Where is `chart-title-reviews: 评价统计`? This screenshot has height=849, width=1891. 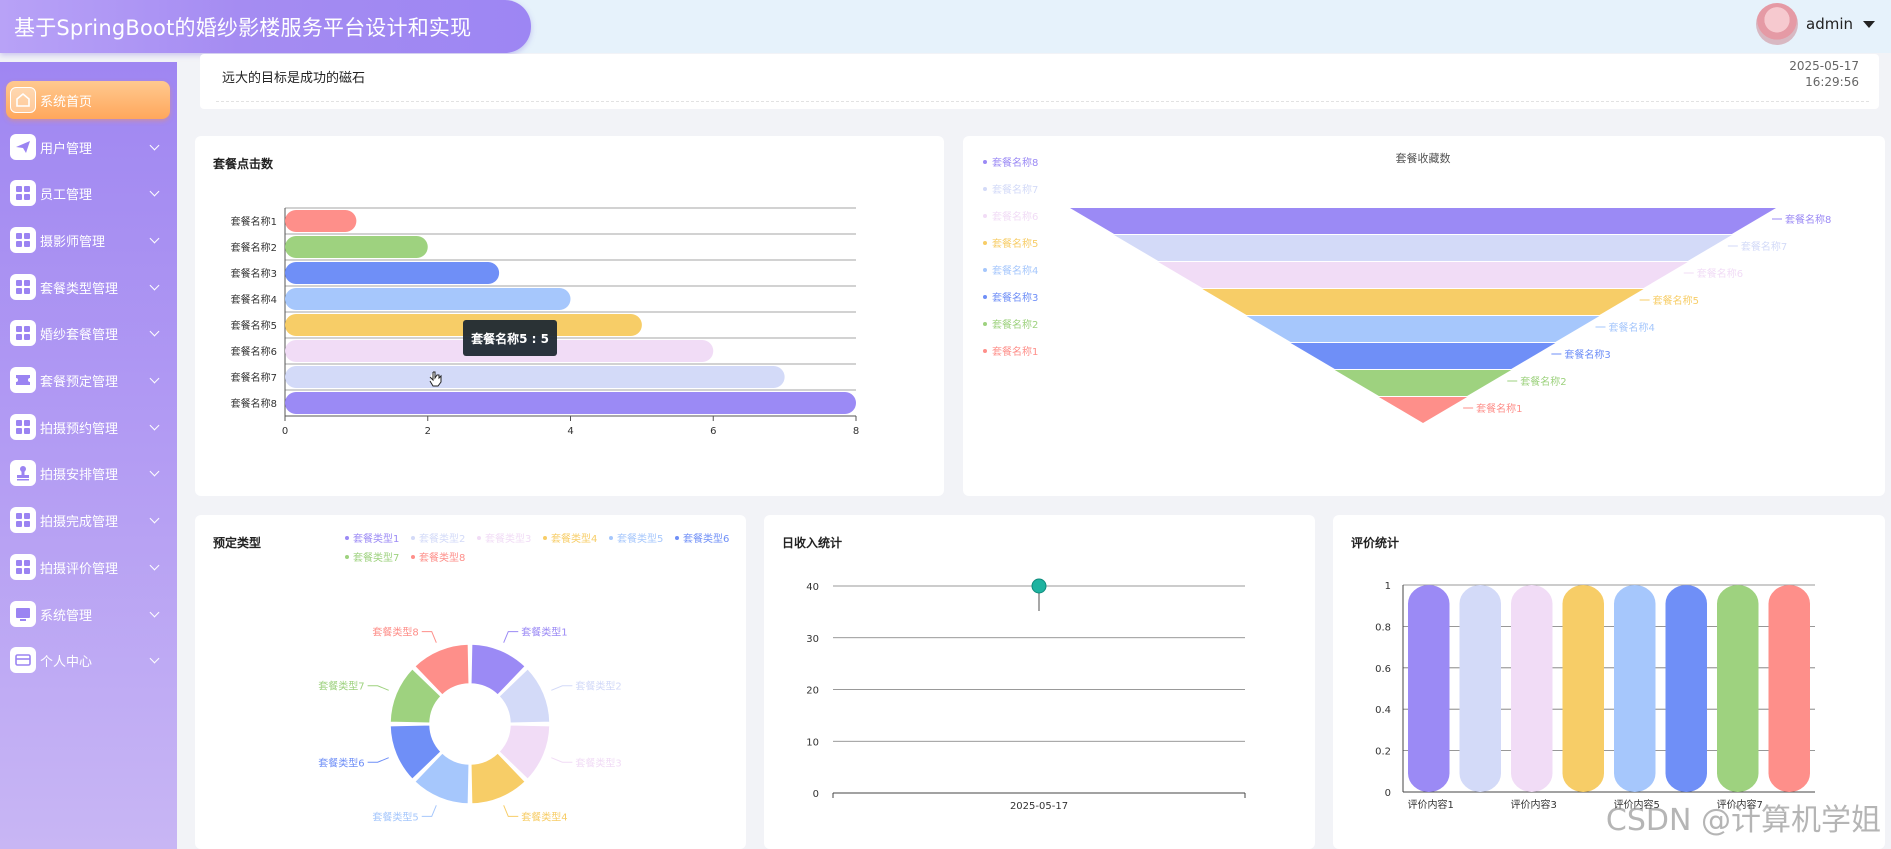
chart-title-reviews: 评价统计 is located at coordinates (1375, 543).